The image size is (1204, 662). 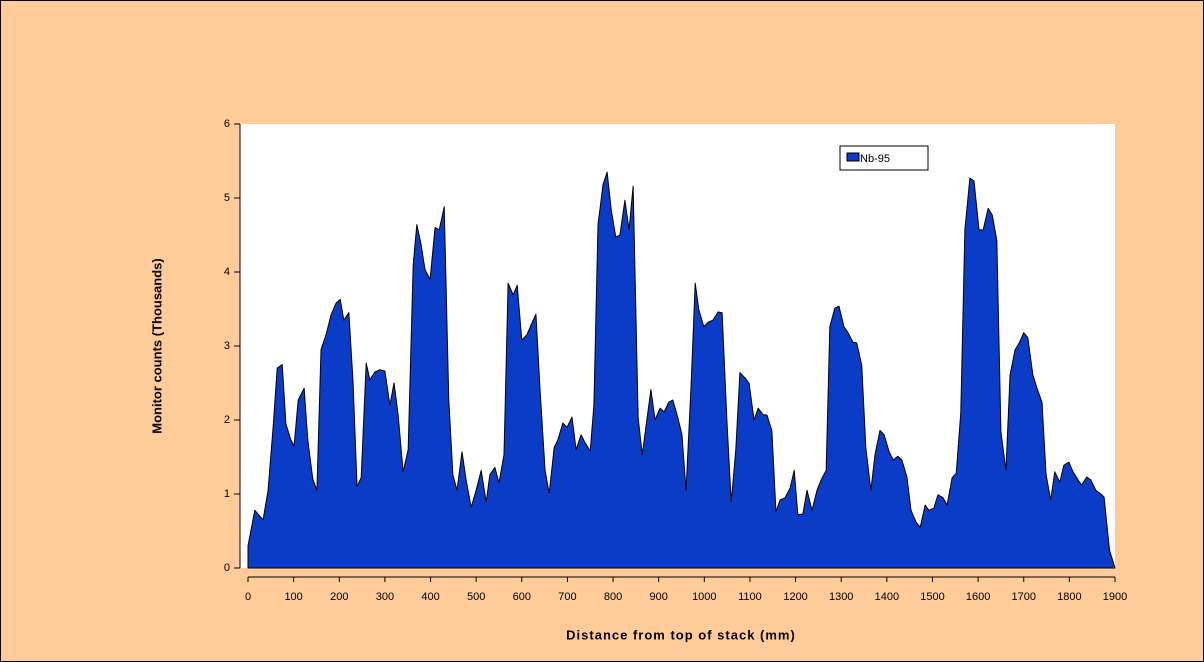 What do you see at coordinates (293, 597) in the screenshot?
I see `x-tick-label: 100` at bounding box center [293, 597].